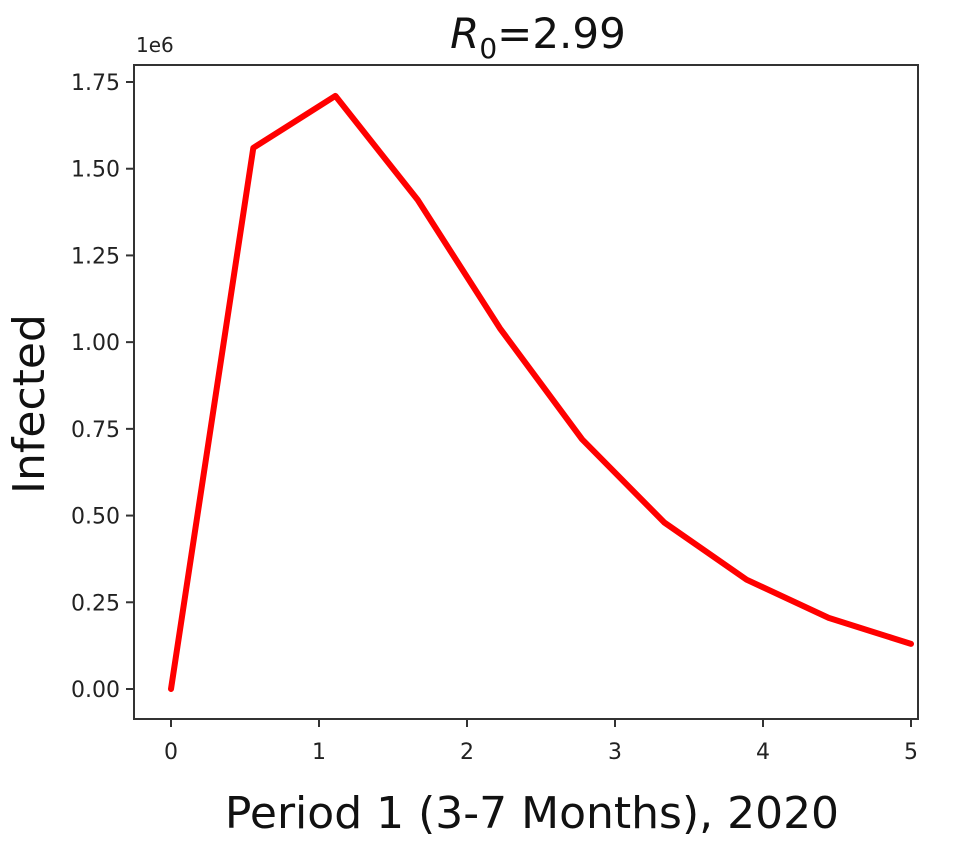 The width and height of the screenshot is (956, 845). What do you see at coordinates (102, 387) in the screenshot?
I see `y-axis: 0.00 0.25 0.50 0.75 1.00 1.25 1.50 1.75` at bounding box center [102, 387].